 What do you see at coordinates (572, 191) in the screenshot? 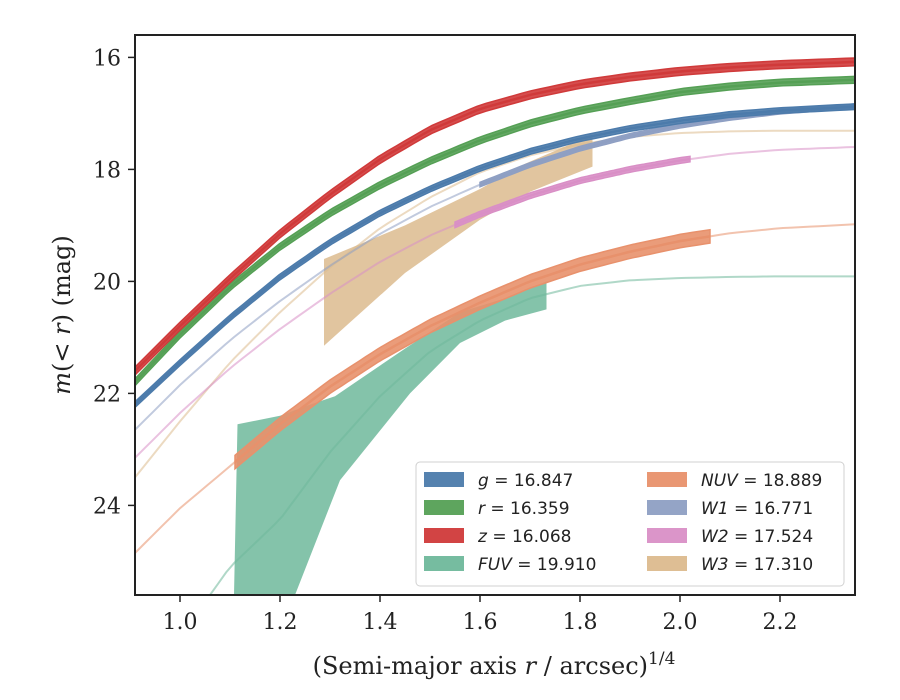
I see `series-line-w2` at bounding box center [572, 191].